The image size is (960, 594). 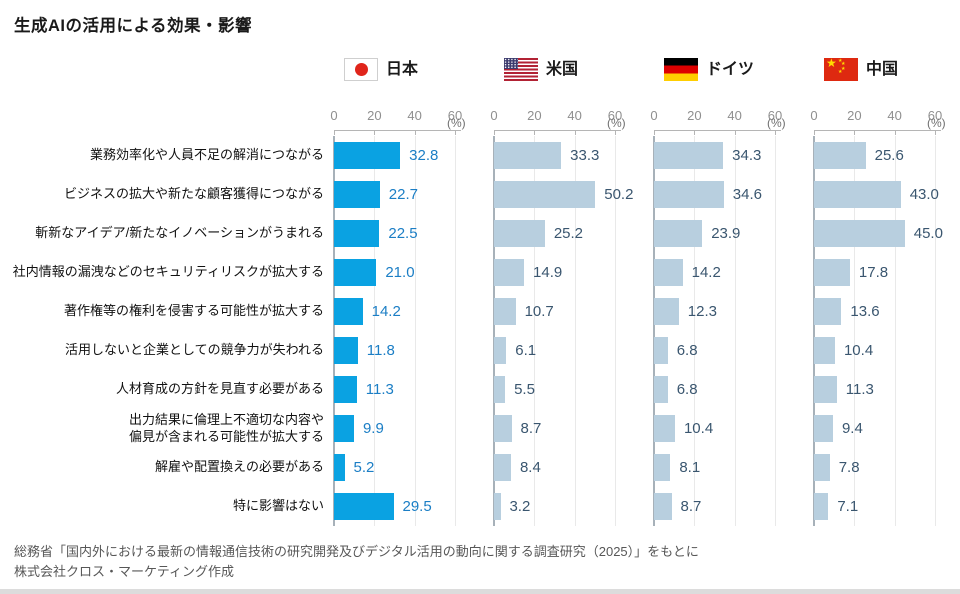 I want to click on bar-value-label: 8.4, so click(x=530, y=467).